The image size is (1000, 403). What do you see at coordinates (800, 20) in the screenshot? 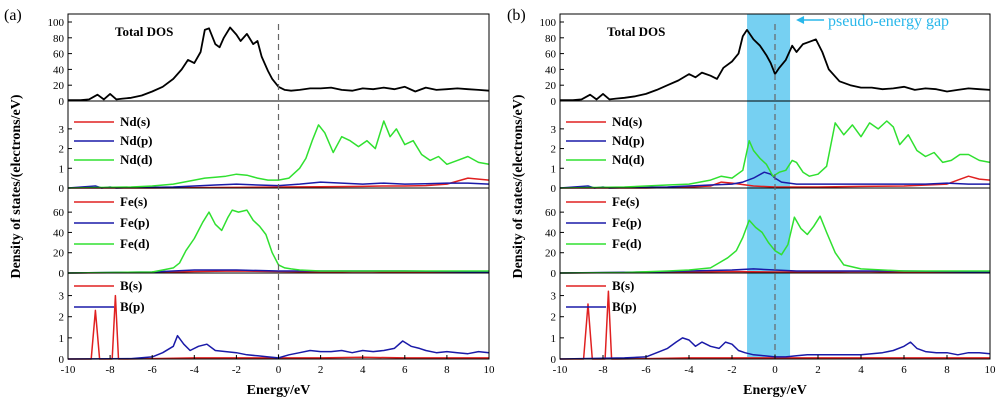
I see `annotation-arrowhead` at bounding box center [800, 20].